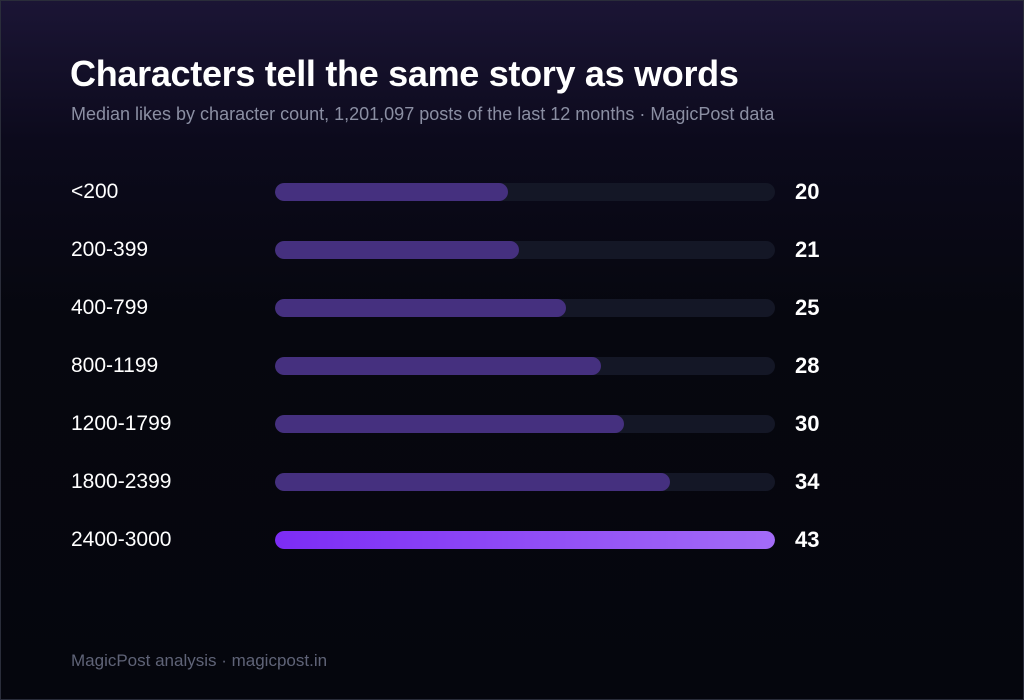  What do you see at coordinates (199, 660) in the screenshot?
I see `chart-footer: MagicPost analysis · magicpost.in` at bounding box center [199, 660].